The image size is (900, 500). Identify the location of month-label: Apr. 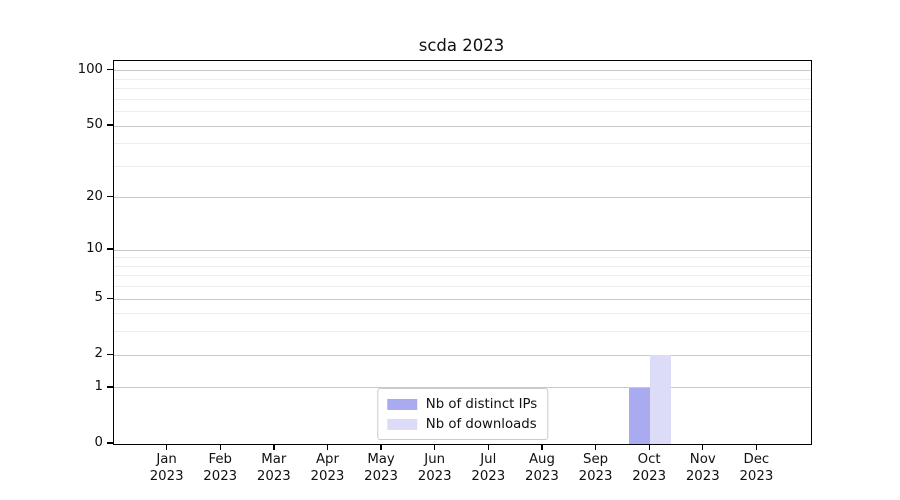
(327, 459).